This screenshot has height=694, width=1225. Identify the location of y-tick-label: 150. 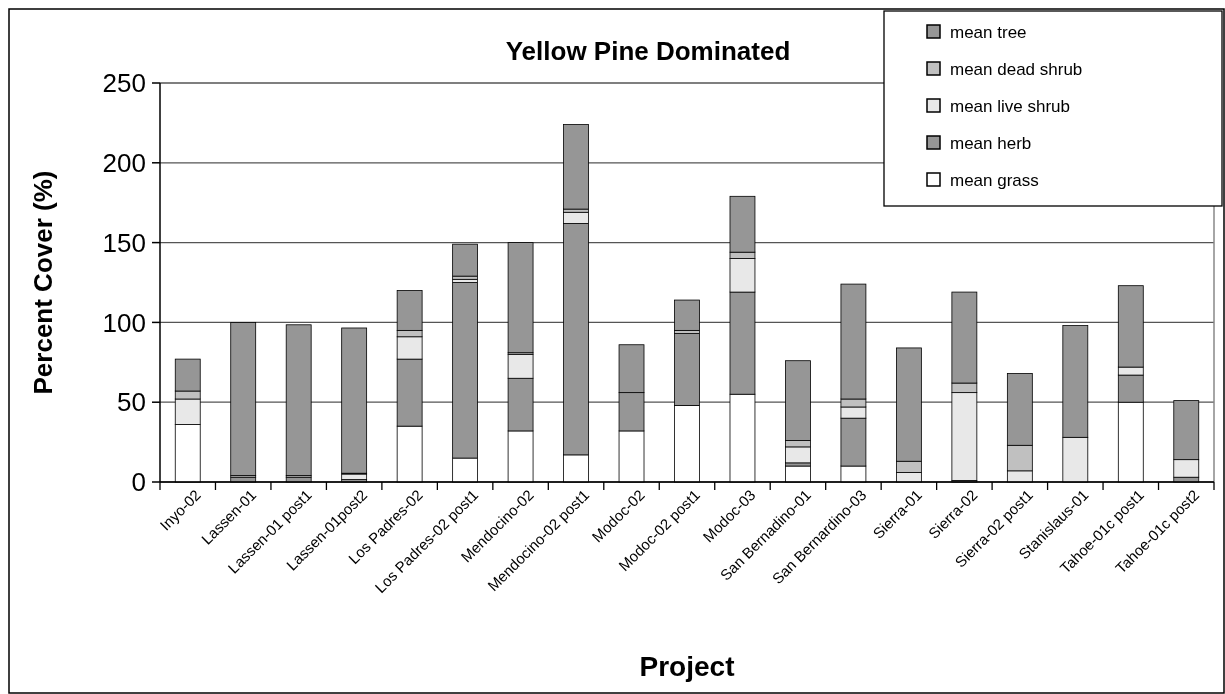
(124, 242).